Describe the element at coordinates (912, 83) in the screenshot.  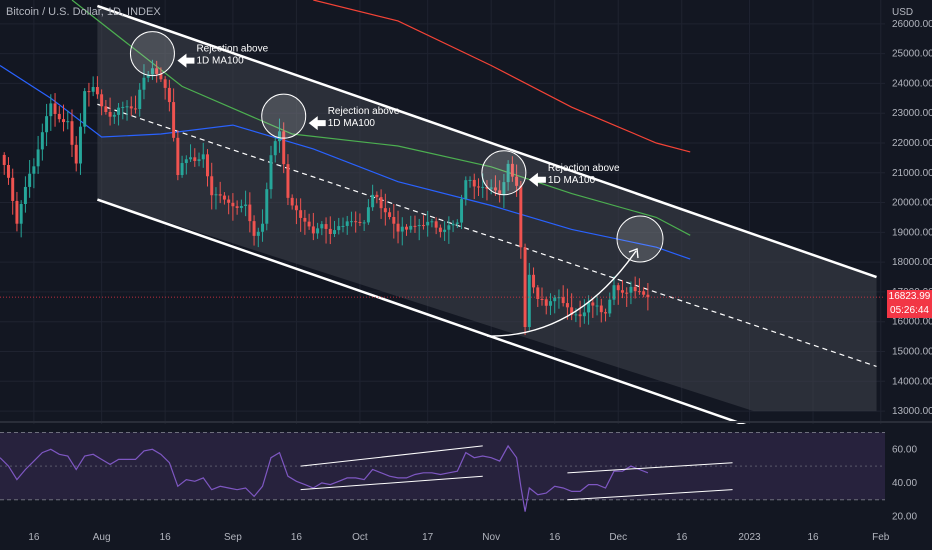
I see `price-tick-label: 24000.00` at that location.